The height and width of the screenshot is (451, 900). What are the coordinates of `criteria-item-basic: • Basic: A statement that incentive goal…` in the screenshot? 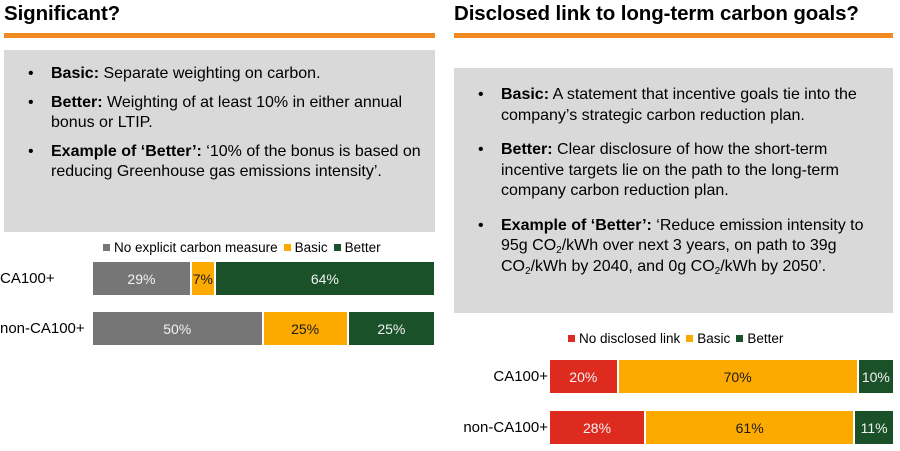 It's located at (684, 105).